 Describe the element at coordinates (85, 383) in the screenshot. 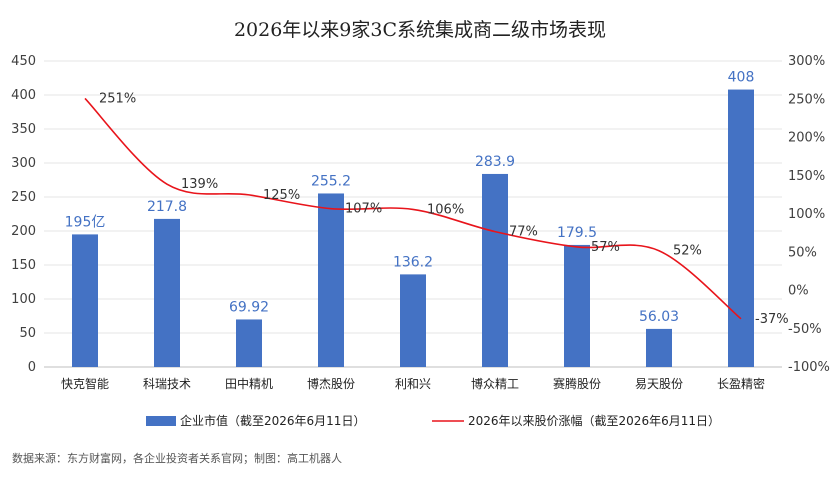

I see `category-label: 快克智能` at that location.